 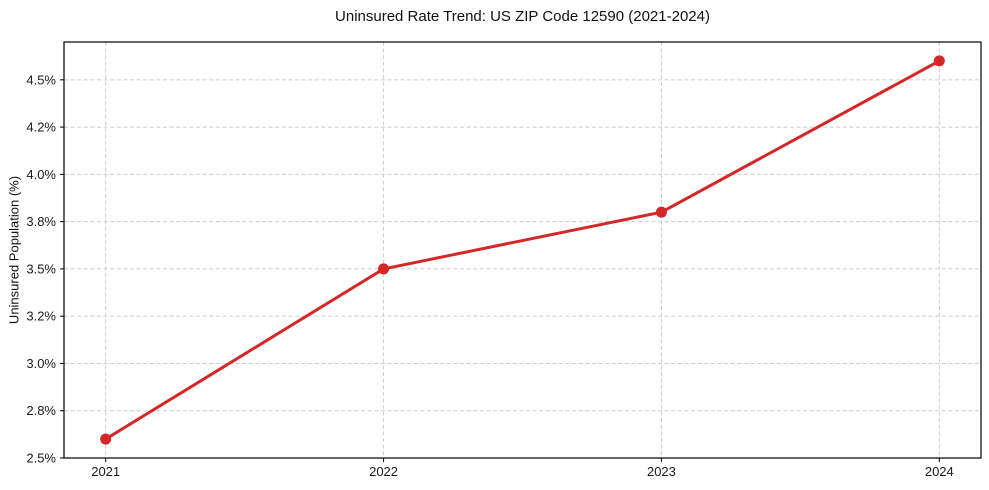 What do you see at coordinates (41, 268) in the screenshot?
I see `y-tick-label: 3.5%` at bounding box center [41, 268].